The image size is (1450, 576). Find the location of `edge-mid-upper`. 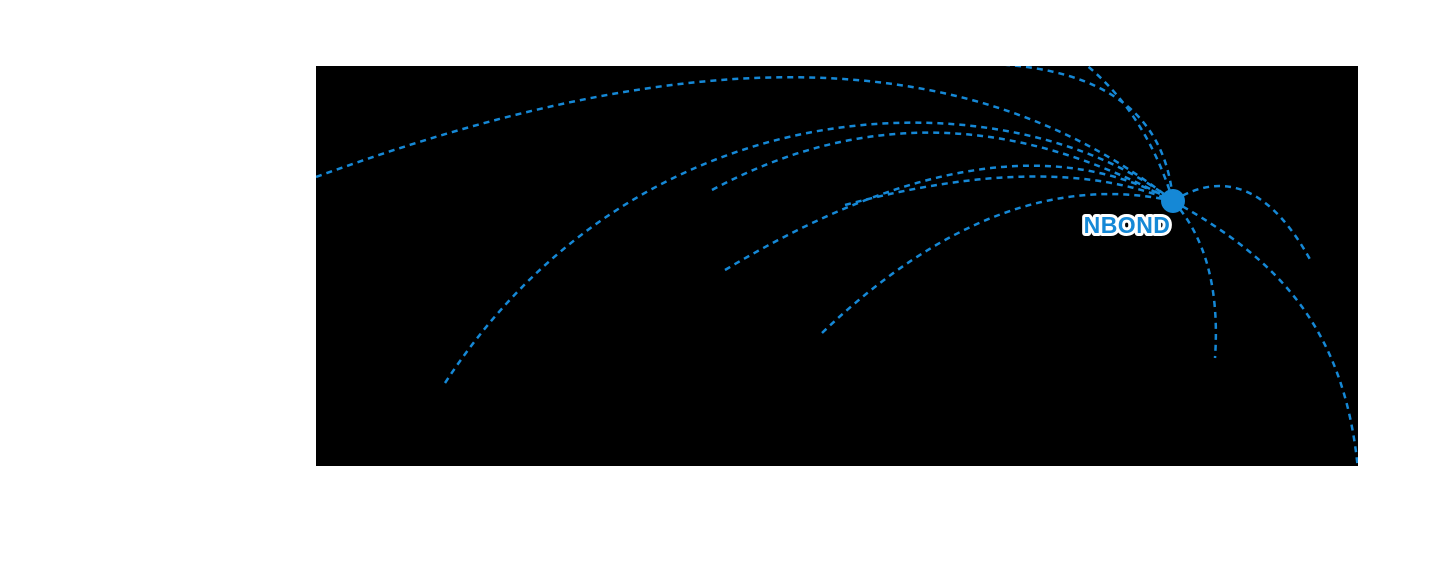

edge-mid-upper is located at coordinates (942, 167).